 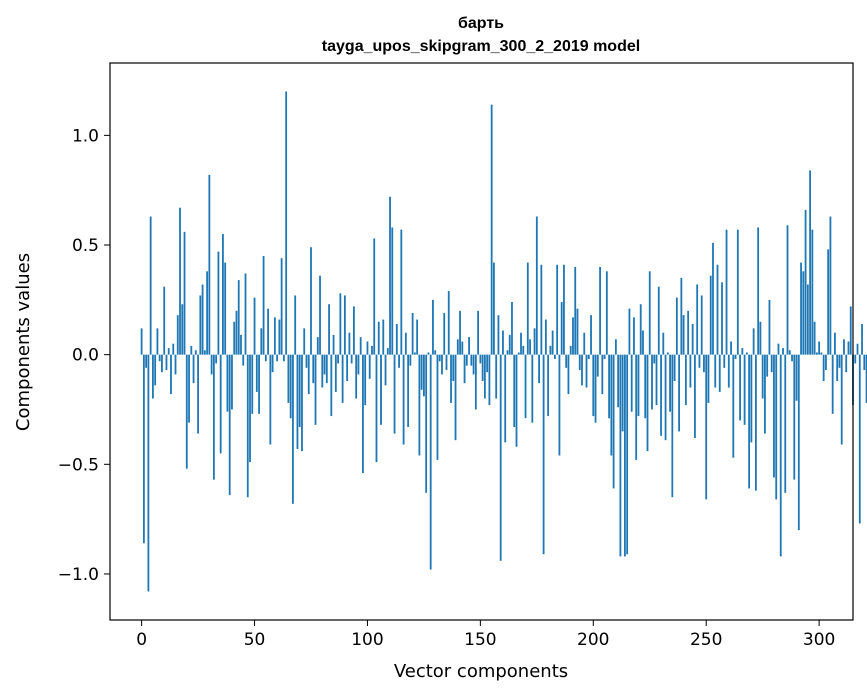 I want to click on x-tick-label: 50, so click(x=255, y=640).